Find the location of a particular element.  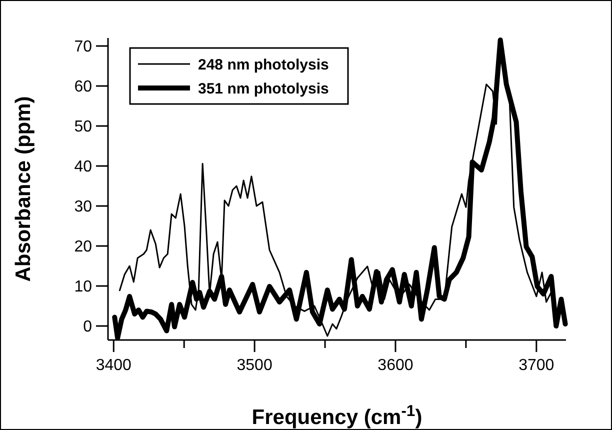

x-tick-label: 3700 is located at coordinates (536, 365).